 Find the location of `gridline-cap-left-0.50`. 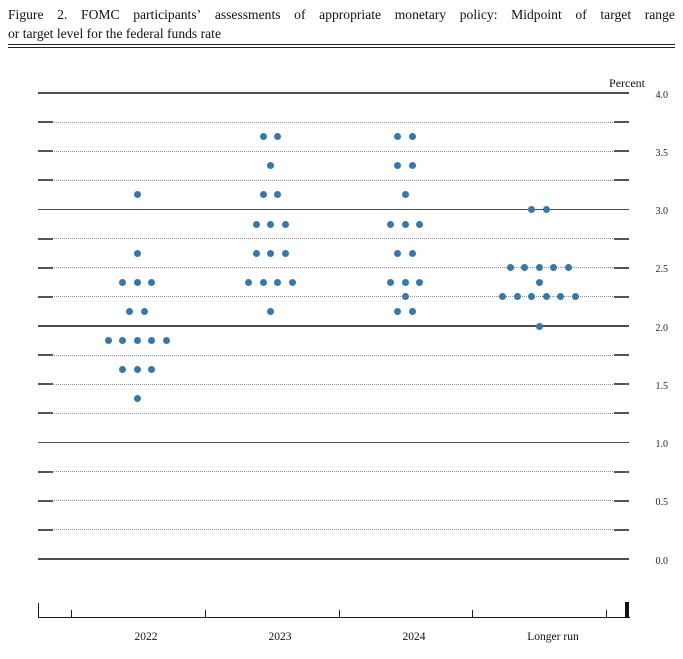

gridline-cap-left-0.50 is located at coordinates (45, 500).